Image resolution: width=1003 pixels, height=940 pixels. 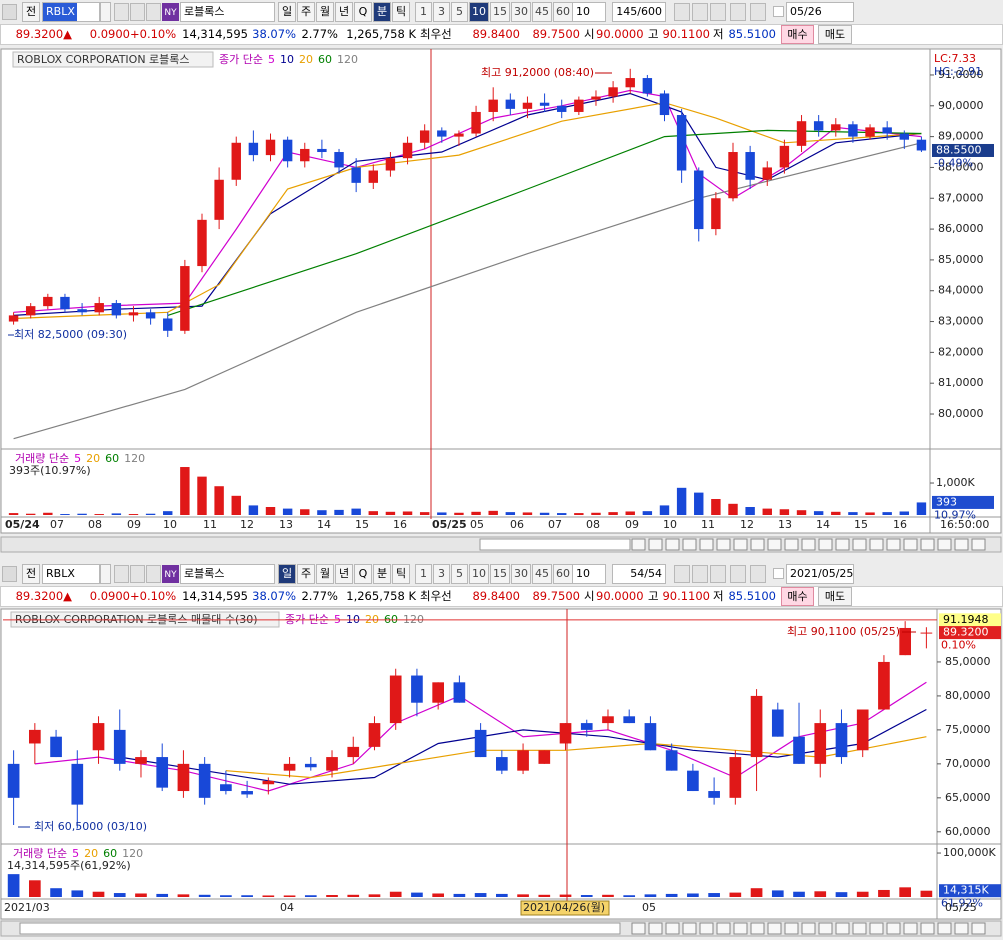 What do you see at coordinates (835, 596) in the screenshot?
I see `sell-button: 매도` at bounding box center [835, 596].